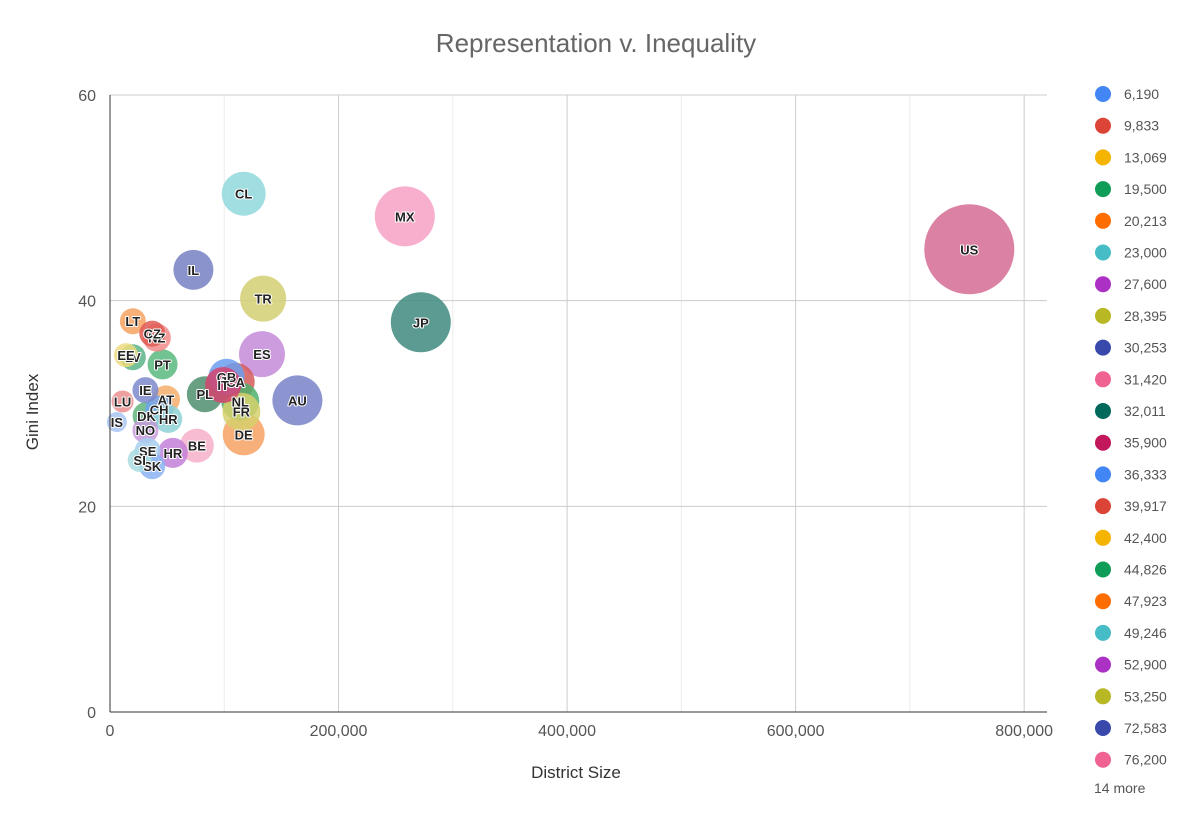 This screenshot has width=1200, height=816. Describe the element at coordinates (297, 400) in the screenshot. I see `bubble-label-au: AU` at that location.